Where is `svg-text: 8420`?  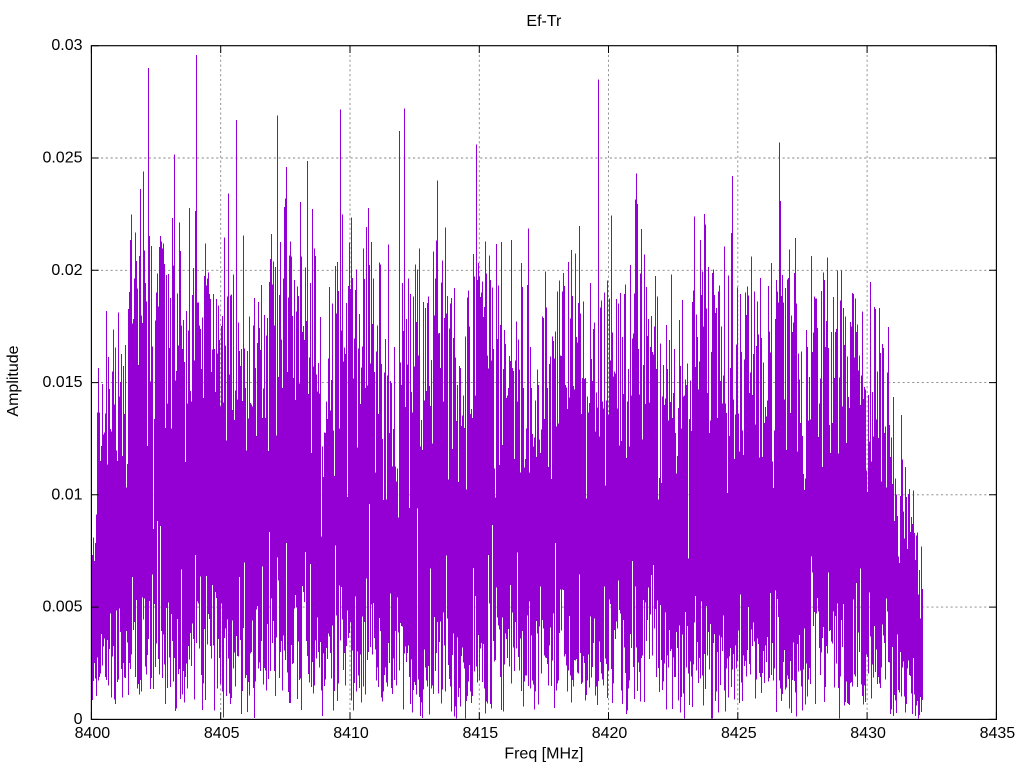
svg-text: 8420 is located at coordinates (610, 733).